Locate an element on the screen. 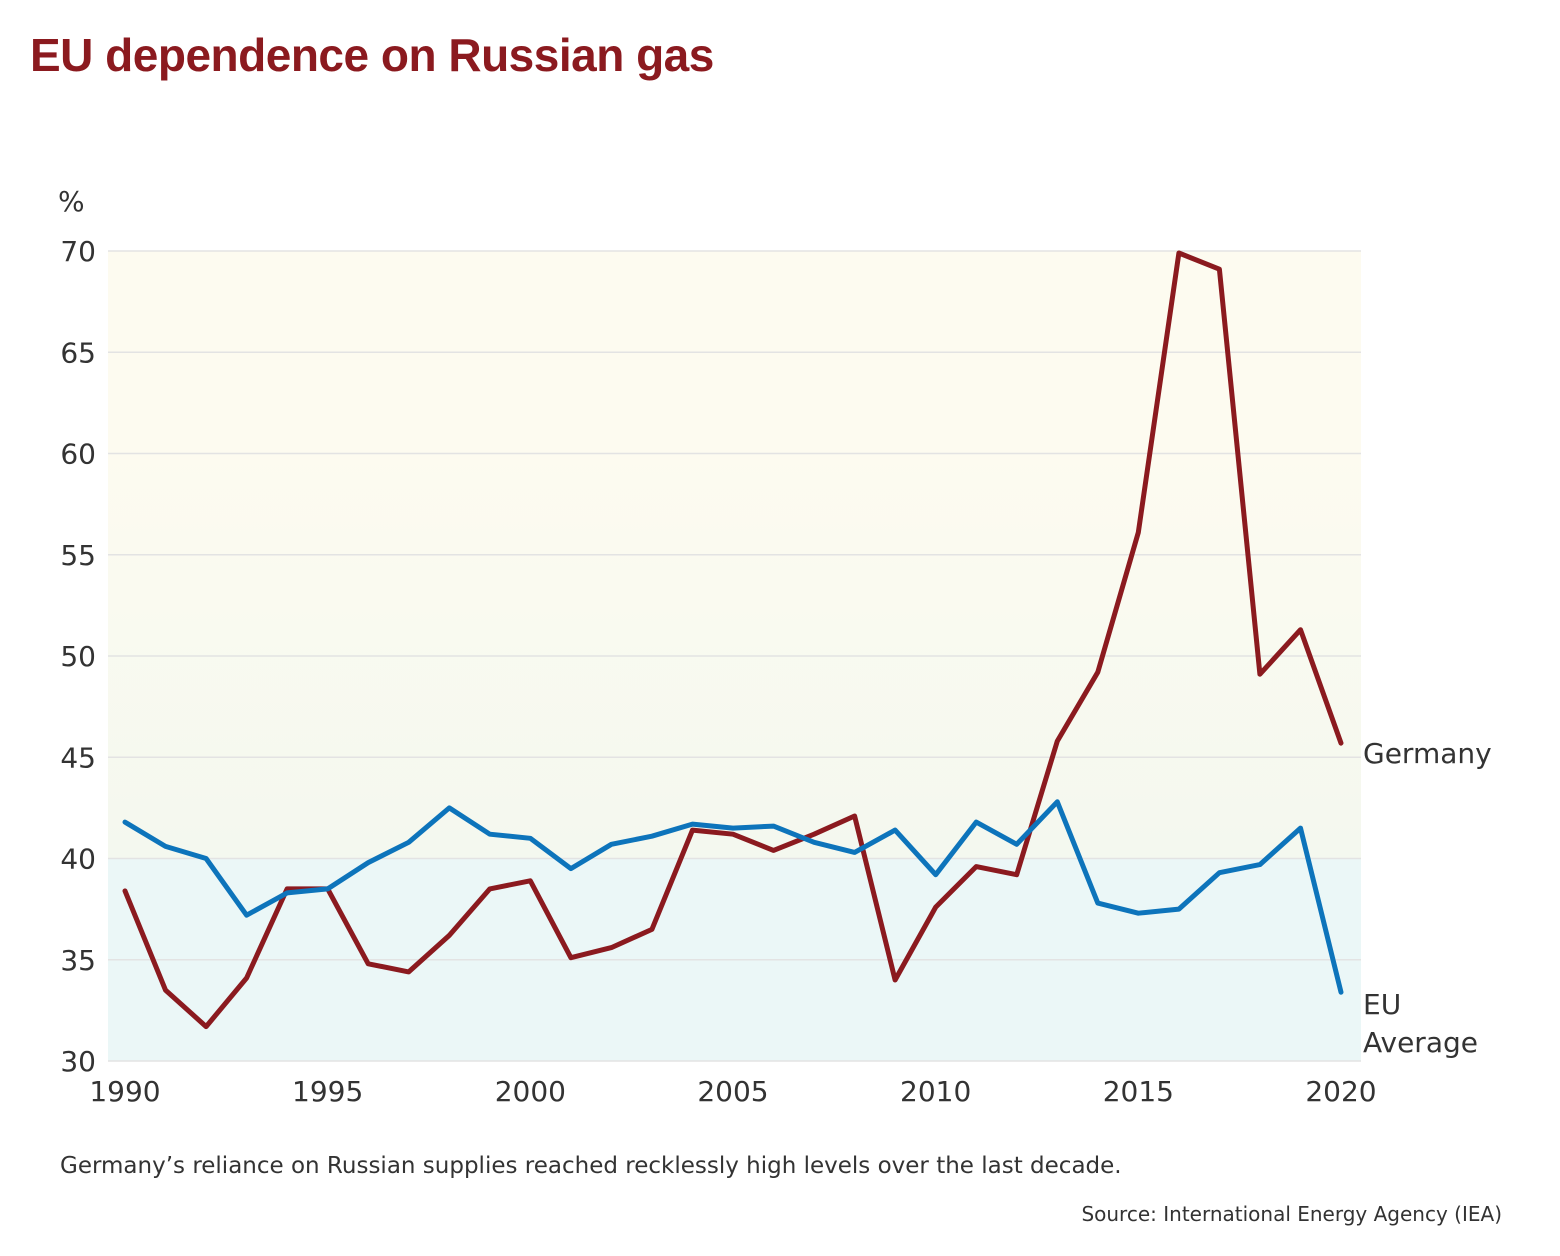 The image size is (1560, 1256). x-axis-ticks: 1990 1995 2000 2005 2010 2015 2020 is located at coordinates (732, 1091).